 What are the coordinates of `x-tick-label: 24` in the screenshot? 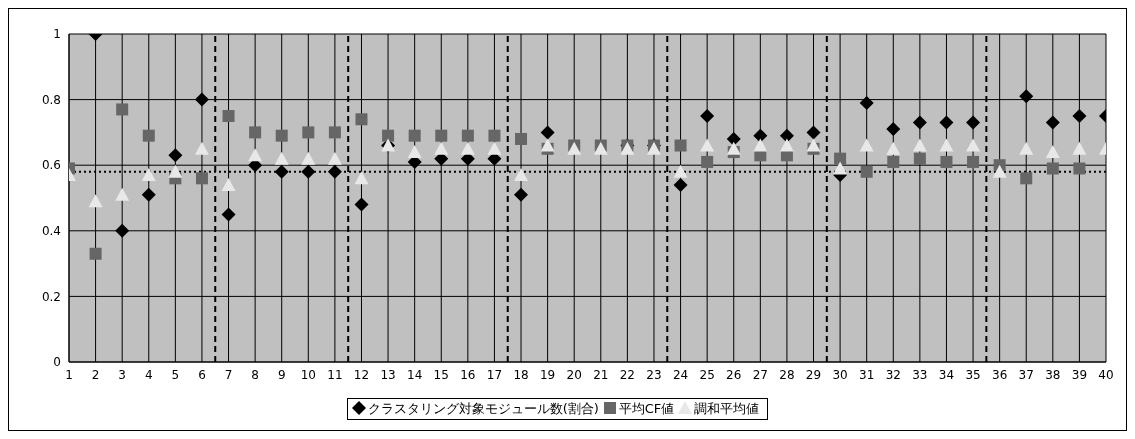 It's located at (680, 374).